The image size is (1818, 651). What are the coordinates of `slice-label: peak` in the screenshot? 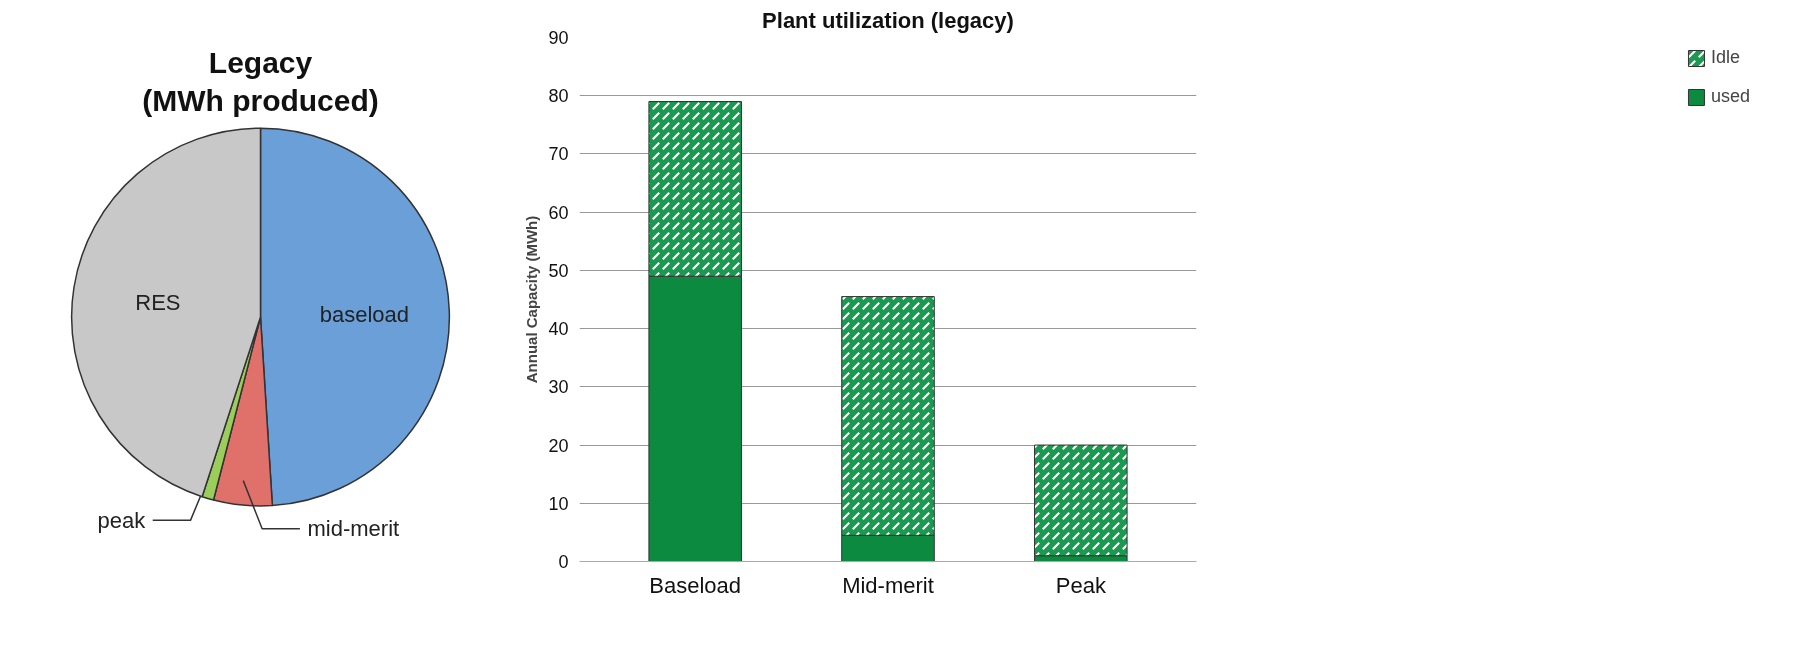 It's located at (122, 520).